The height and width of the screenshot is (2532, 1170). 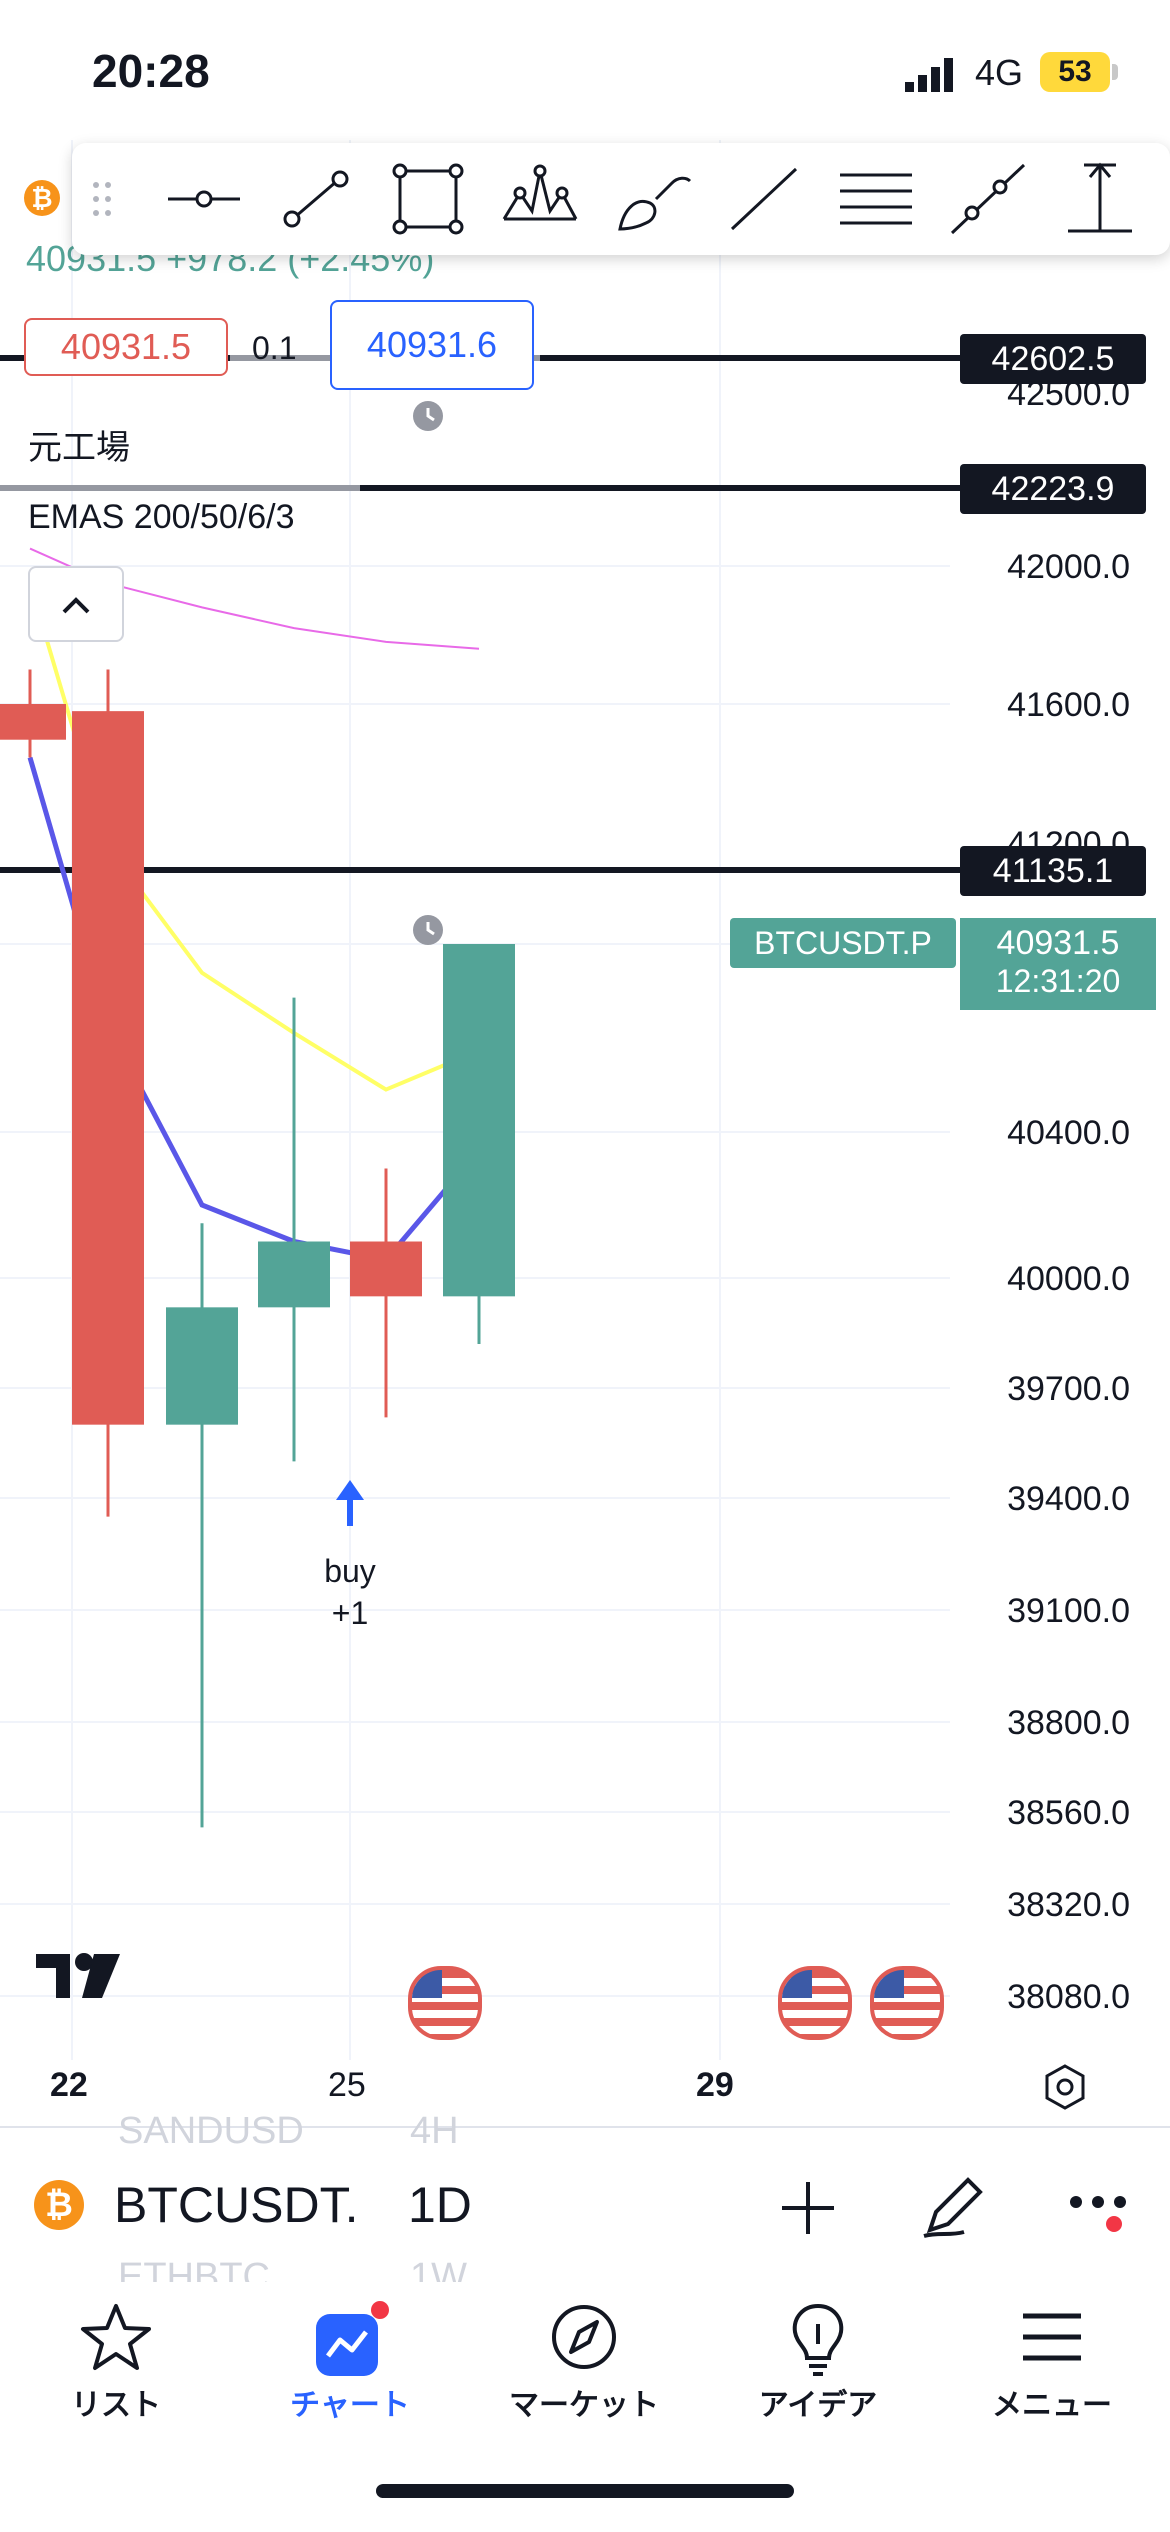 I want to click on axis-label: 41600.0, so click(x=1068, y=705).